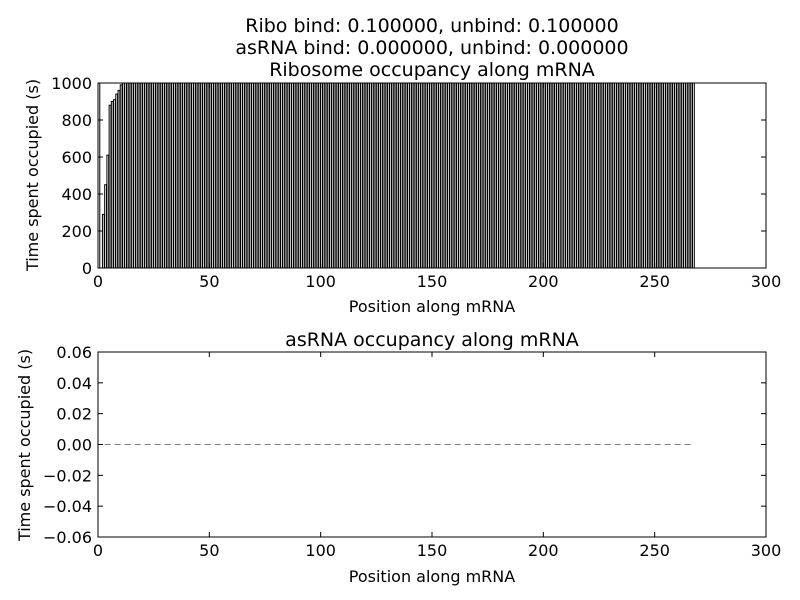 The height and width of the screenshot is (600, 800). Describe the element at coordinates (24, 445) in the screenshot. I see `chart2-ylabel: Time spent occupied (s)` at that location.